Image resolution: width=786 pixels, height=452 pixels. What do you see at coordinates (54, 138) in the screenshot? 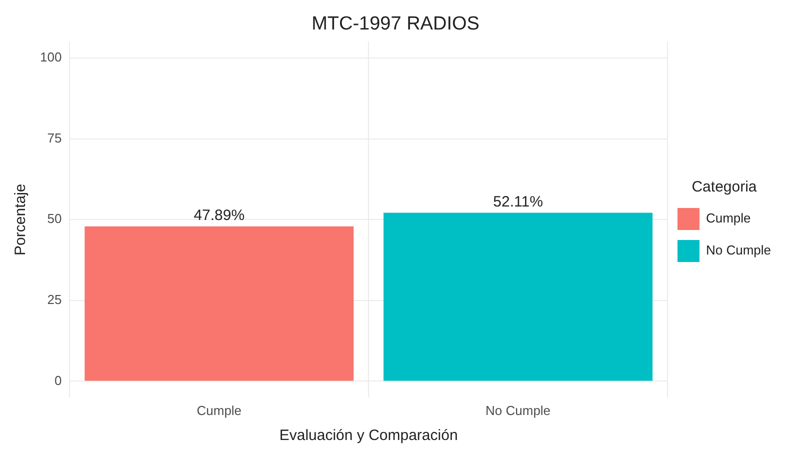
I see `y-tick-label: 75` at bounding box center [54, 138].